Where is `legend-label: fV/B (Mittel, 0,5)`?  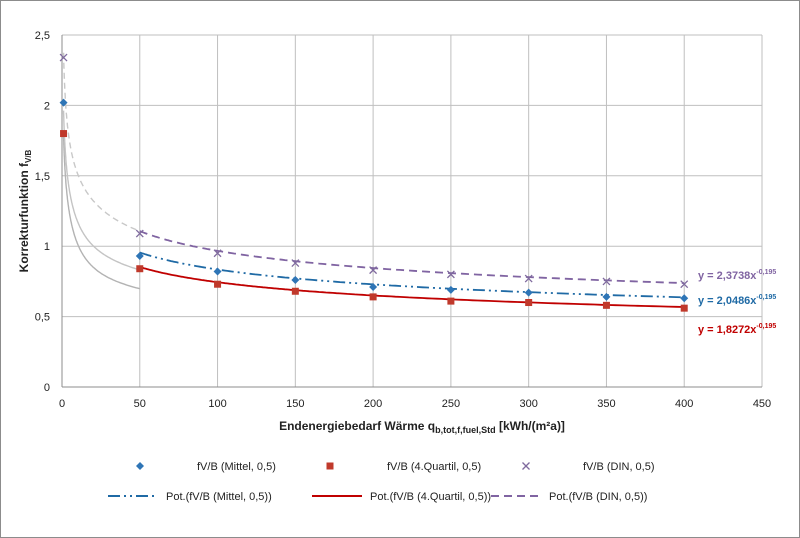
legend-label: fV/B (Mittel, 0,5) is located at coordinates (236, 467).